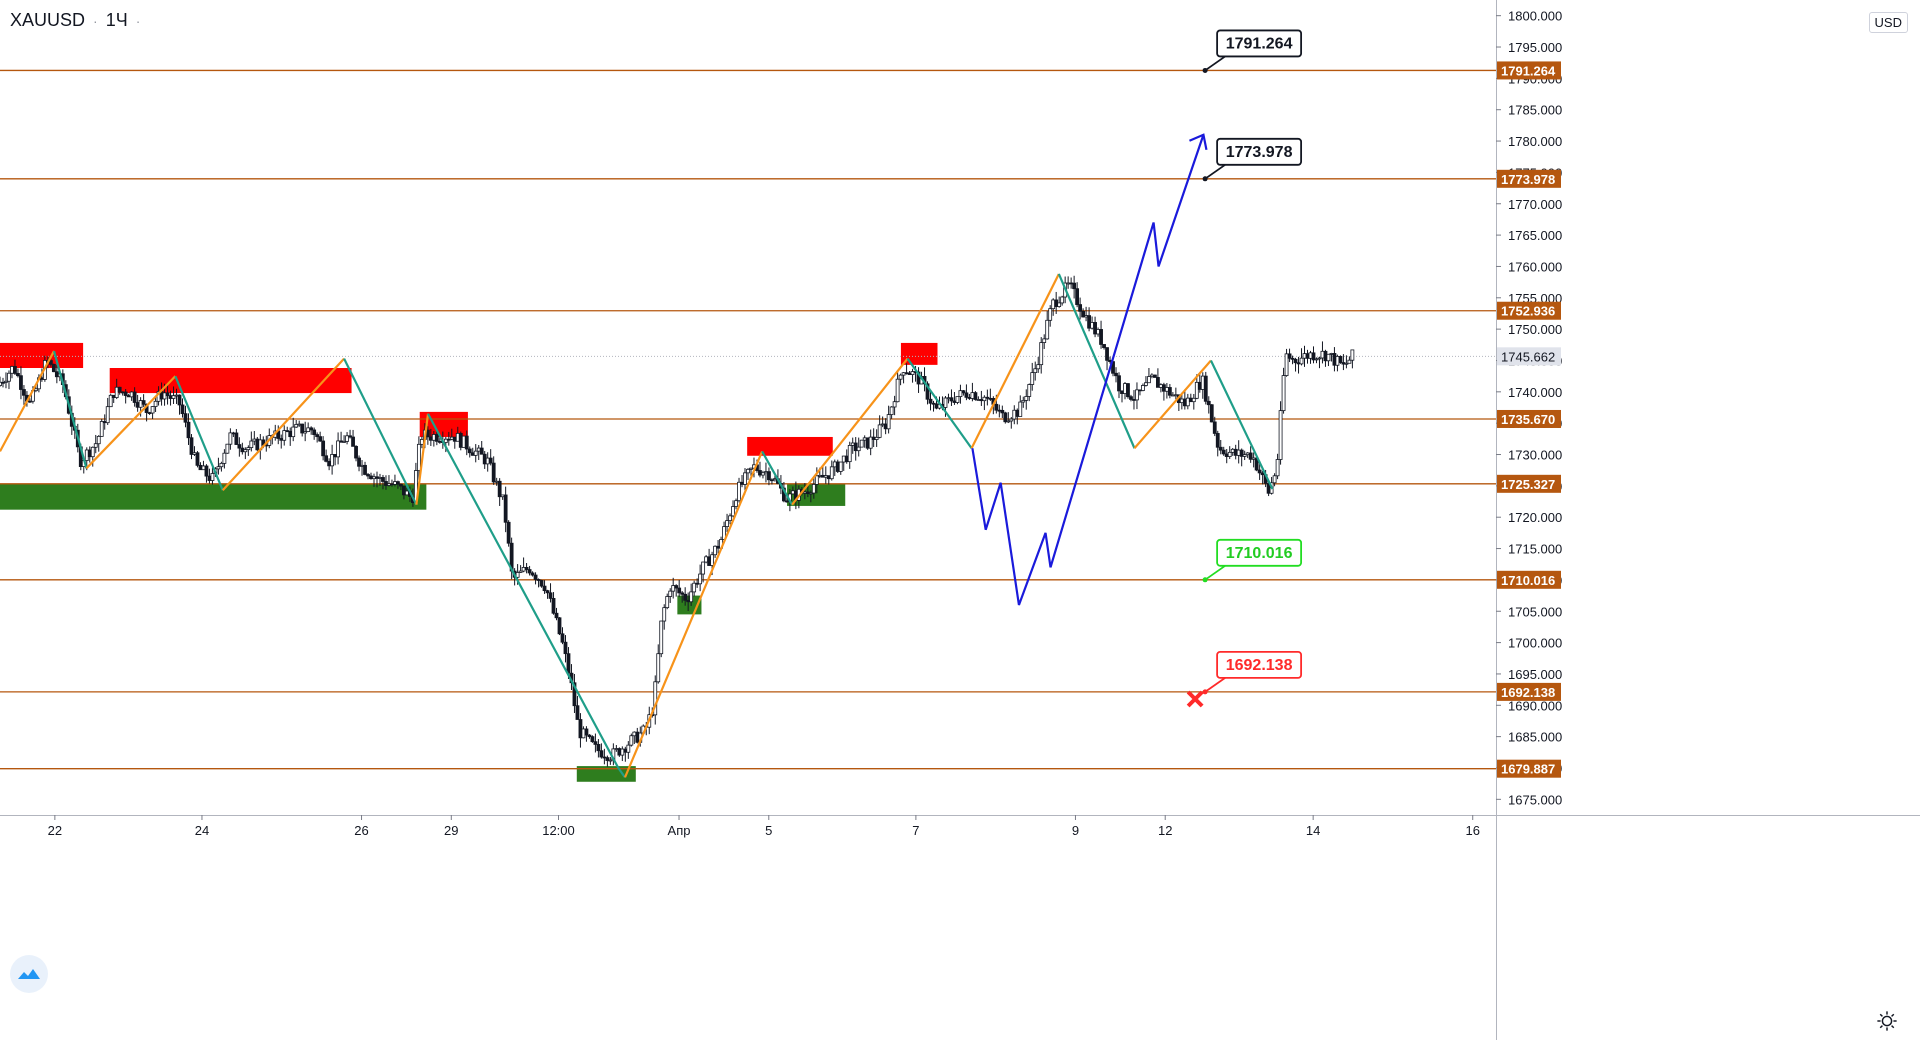  What do you see at coordinates (1535, 737) in the screenshot?
I see `price-tick-label: 1685.000` at bounding box center [1535, 737].